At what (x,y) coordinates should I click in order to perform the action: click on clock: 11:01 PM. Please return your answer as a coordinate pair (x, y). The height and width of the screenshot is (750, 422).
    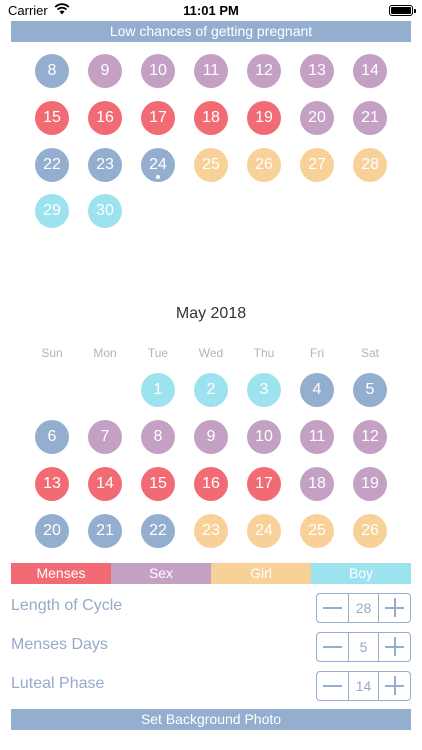
    Looking at the image, I should click on (211, 10).